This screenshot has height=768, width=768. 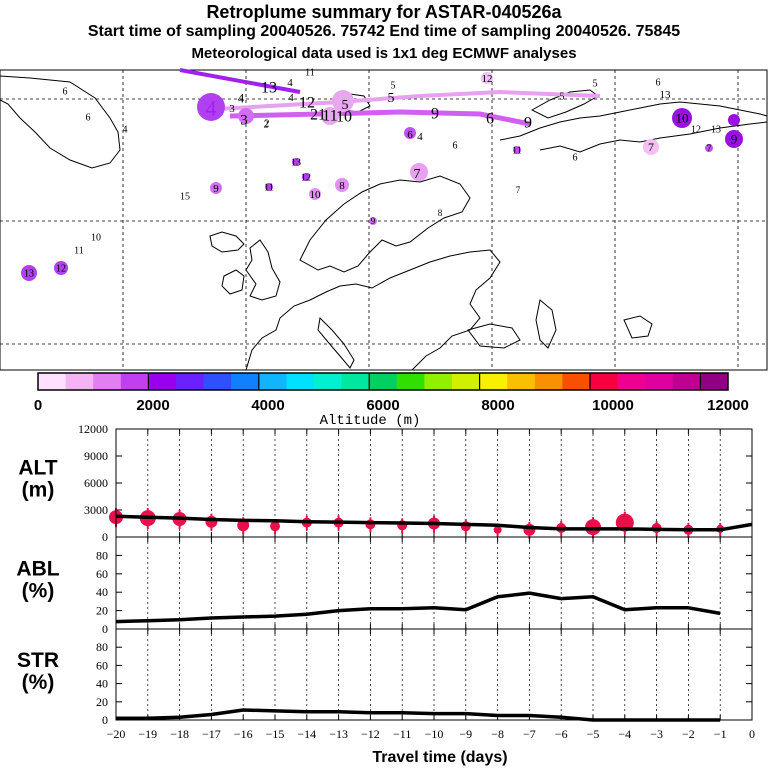 What do you see at coordinates (529, 734) in the screenshot?
I see `x-tick-label: −7` at bounding box center [529, 734].